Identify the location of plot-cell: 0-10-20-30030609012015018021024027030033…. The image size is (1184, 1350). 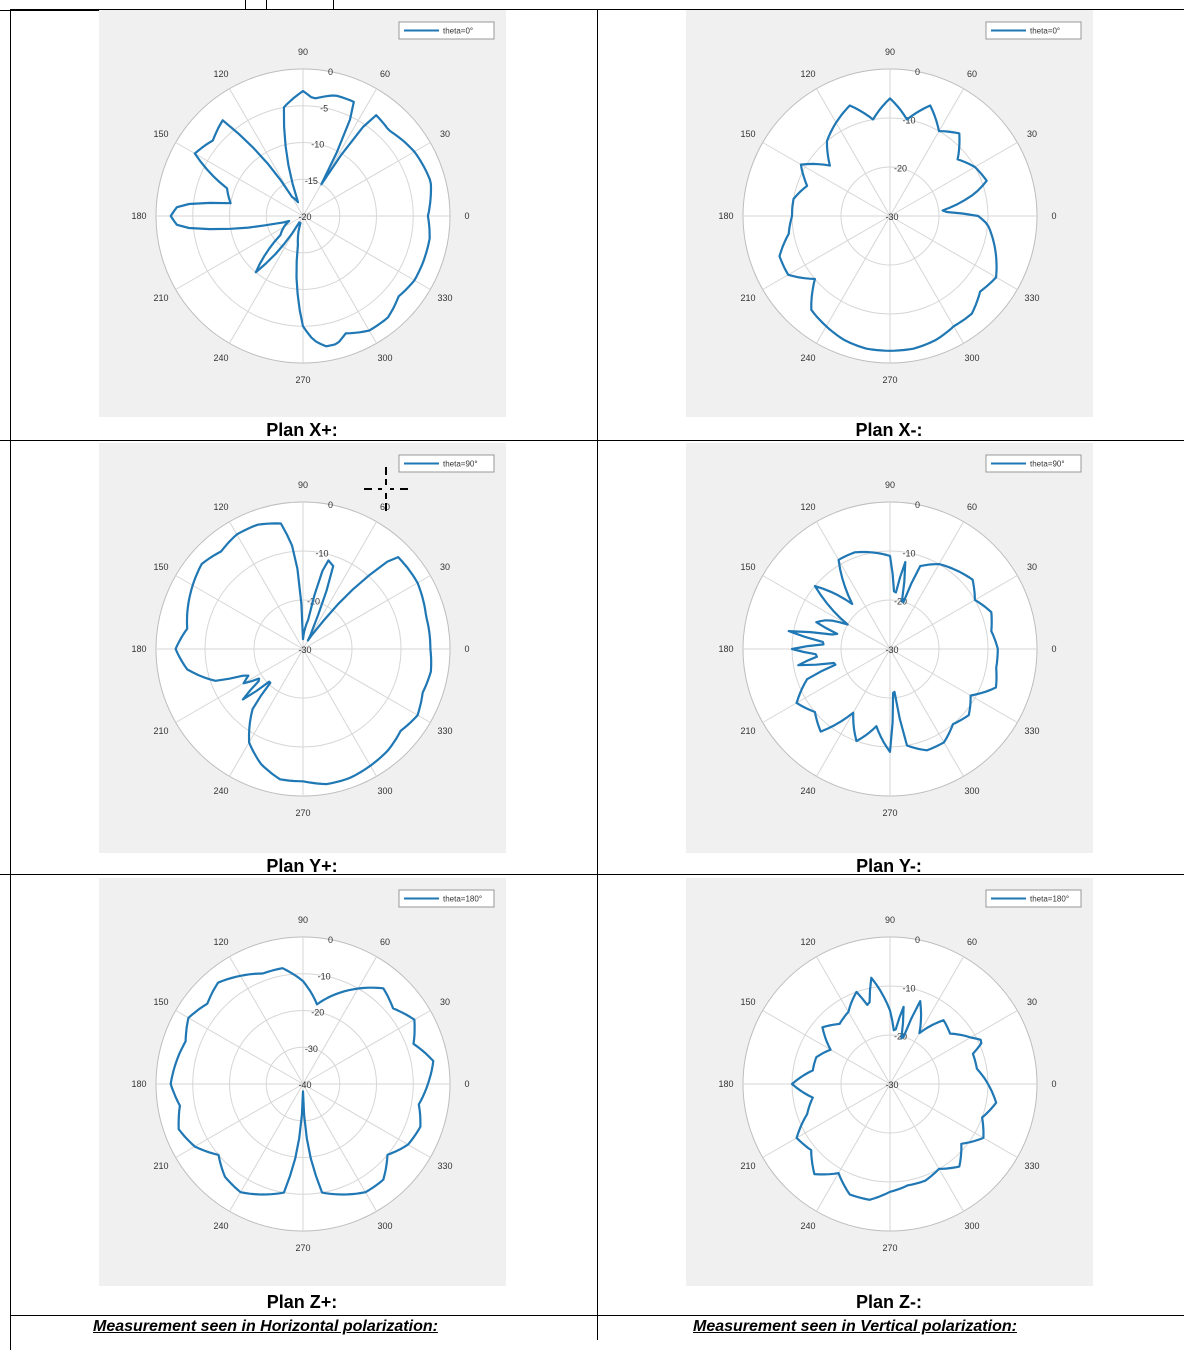
(302, 648).